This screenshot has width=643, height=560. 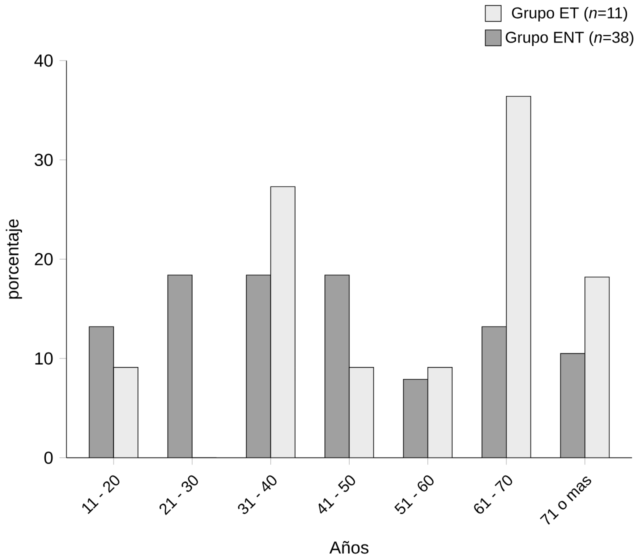 I want to click on y-tick-label: 30, so click(x=43, y=160).